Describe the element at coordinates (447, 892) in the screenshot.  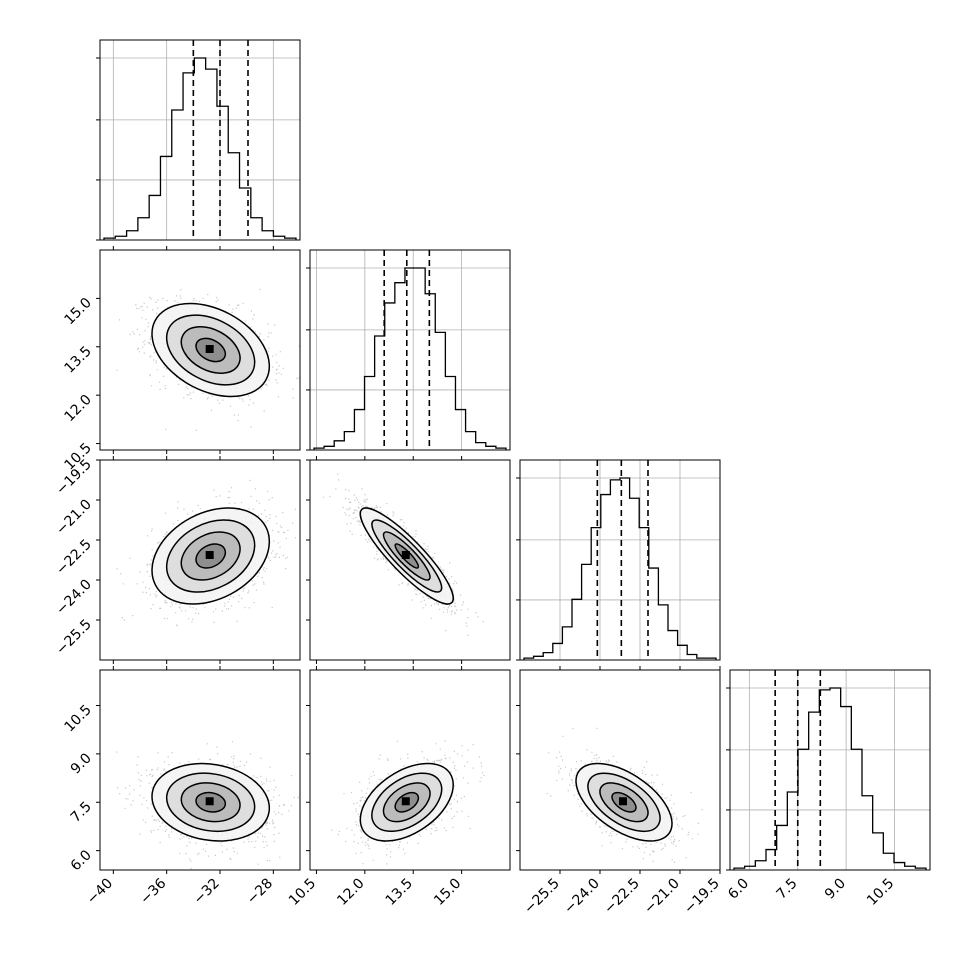
I see `x-tick-label: 15.0` at that location.